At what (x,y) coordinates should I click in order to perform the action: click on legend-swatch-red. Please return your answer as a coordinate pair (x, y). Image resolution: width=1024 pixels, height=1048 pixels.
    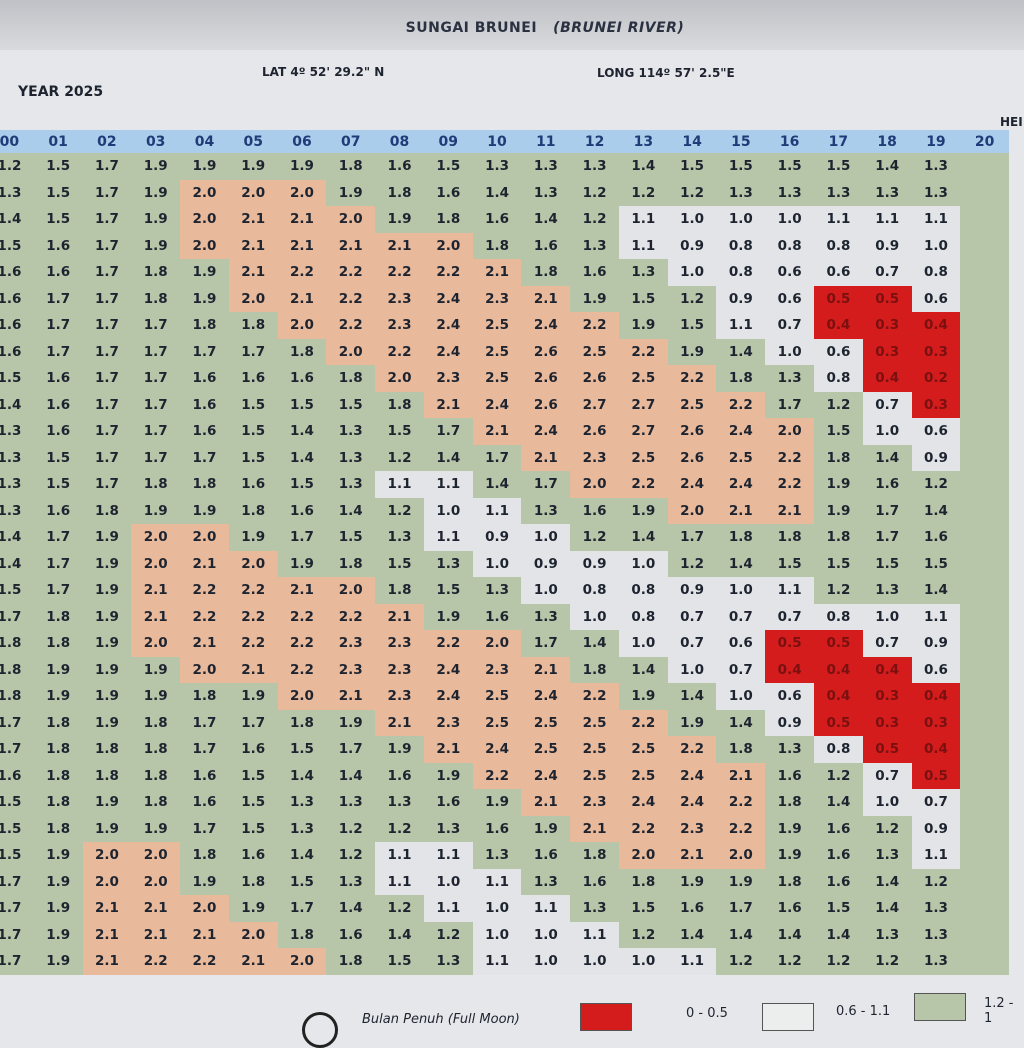
    Looking at the image, I should click on (606, 1017).